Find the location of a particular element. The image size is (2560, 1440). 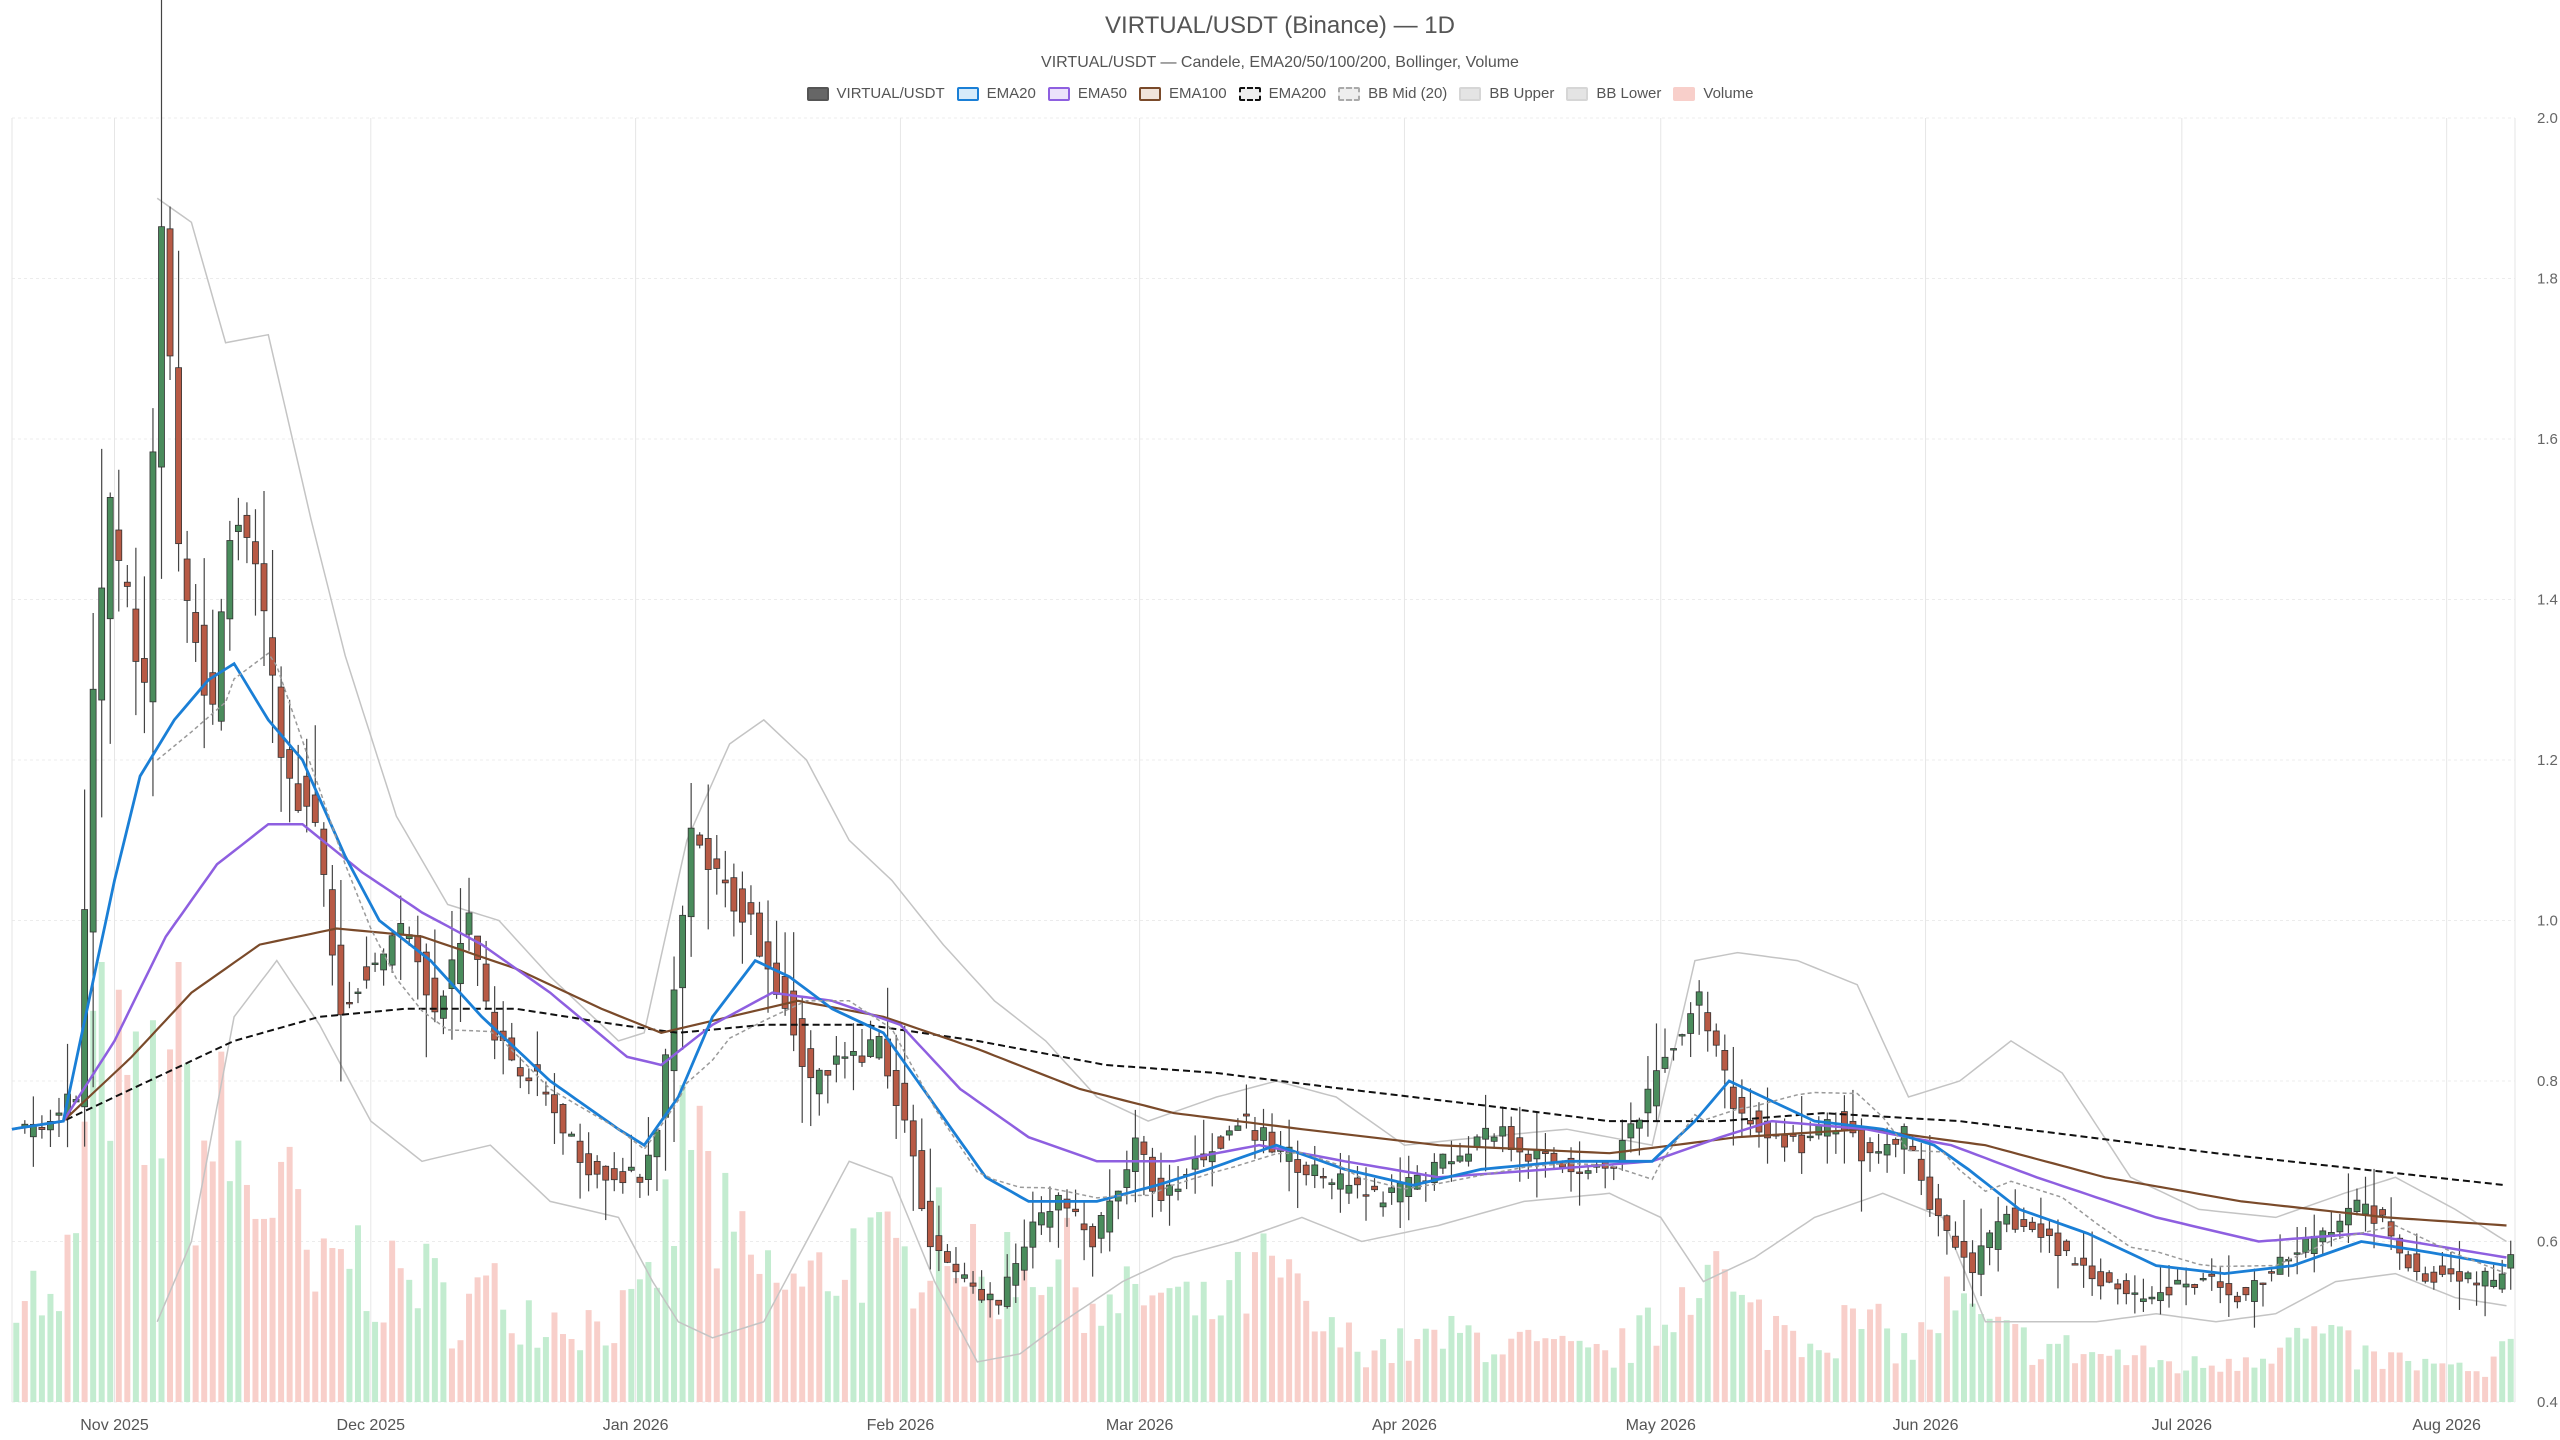

legend-item: EMA20 is located at coordinates (996, 93).